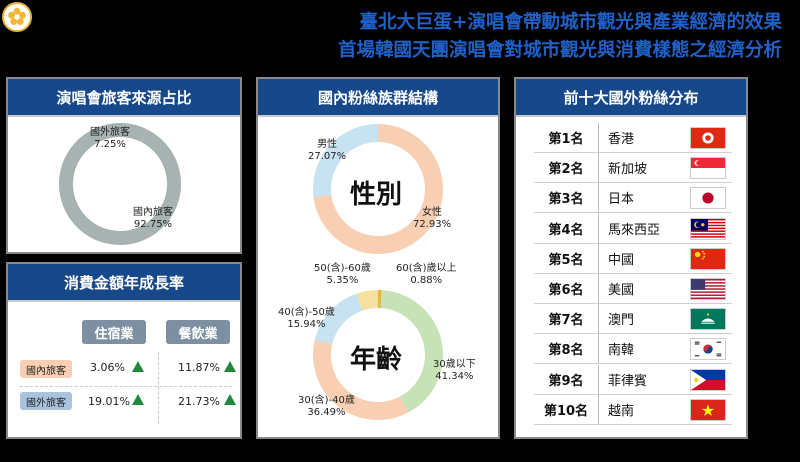 Image resolution: width=800 pixels, height=462 pixels. What do you see at coordinates (570, 22) in the screenshot?
I see `headline-line-1: 臺北大巨蛋+演唱會帶動城市觀光與產業經濟的效果` at bounding box center [570, 22].